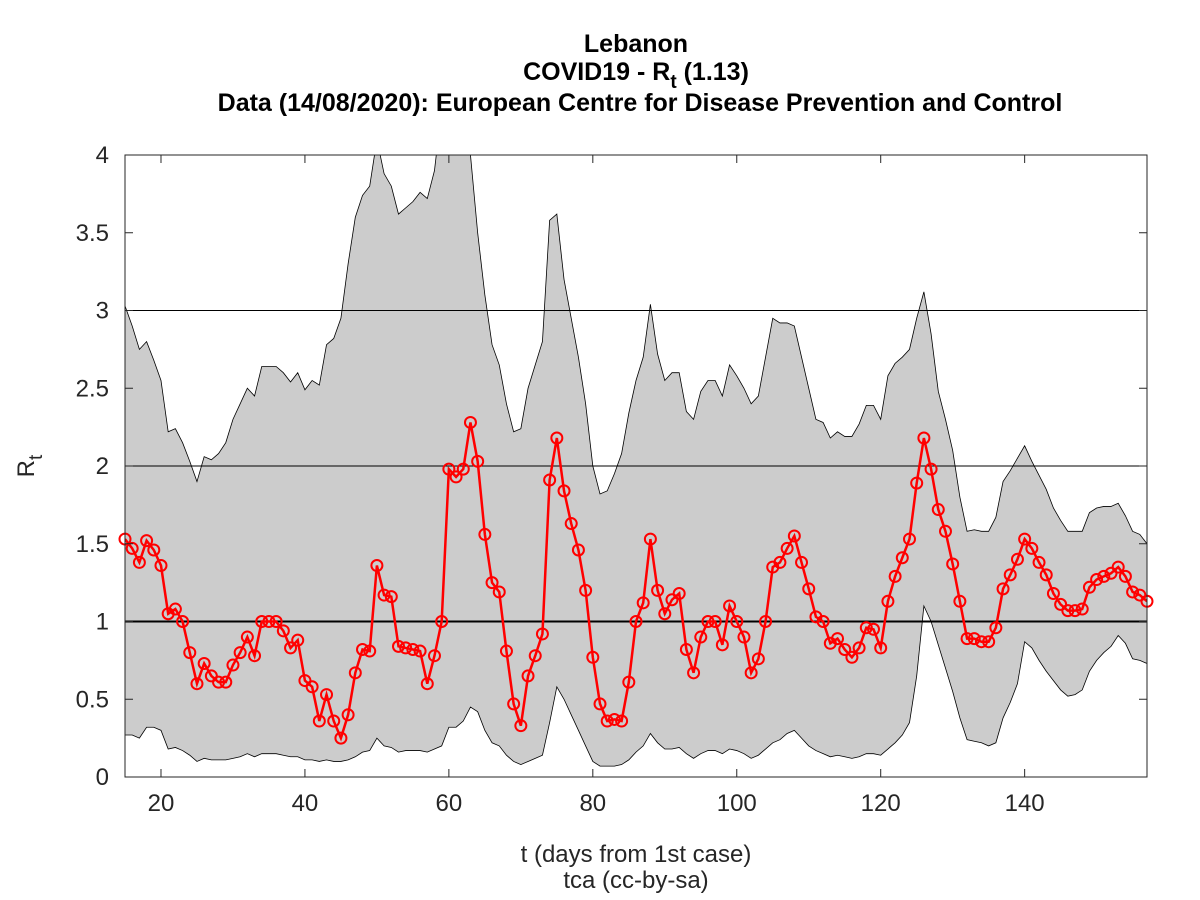  What do you see at coordinates (636, 44) in the screenshot?
I see `chart-title: Lebanon` at bounding box center [636, 44].